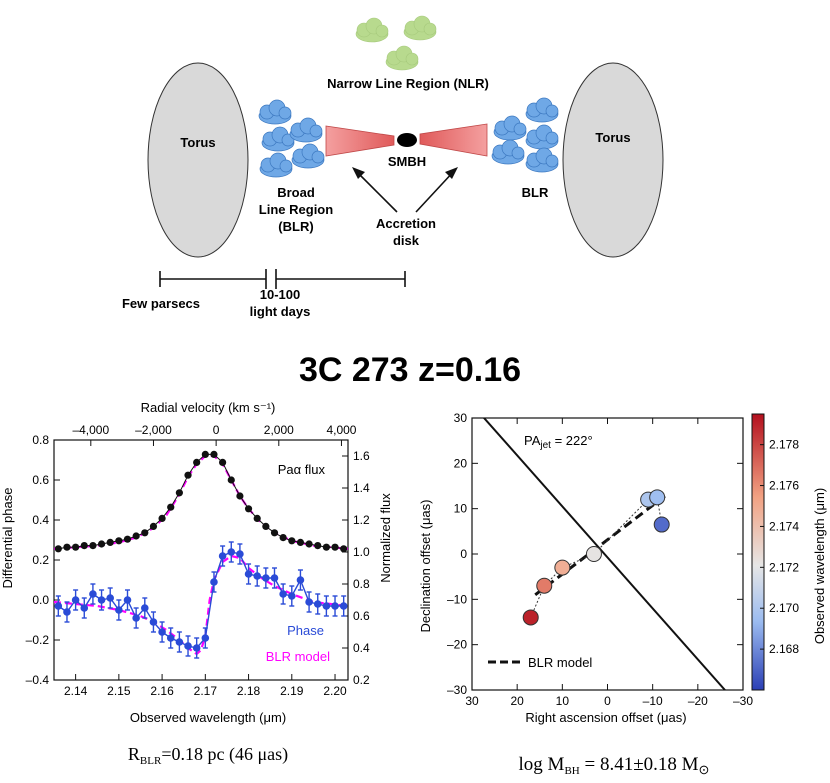 The height and width of the screenshot is (783, 830). What do you see at coordinates (361, 648) in the screenshot?
I see `y-right-tick-label: 0.4` at bounding box center [361, 648].